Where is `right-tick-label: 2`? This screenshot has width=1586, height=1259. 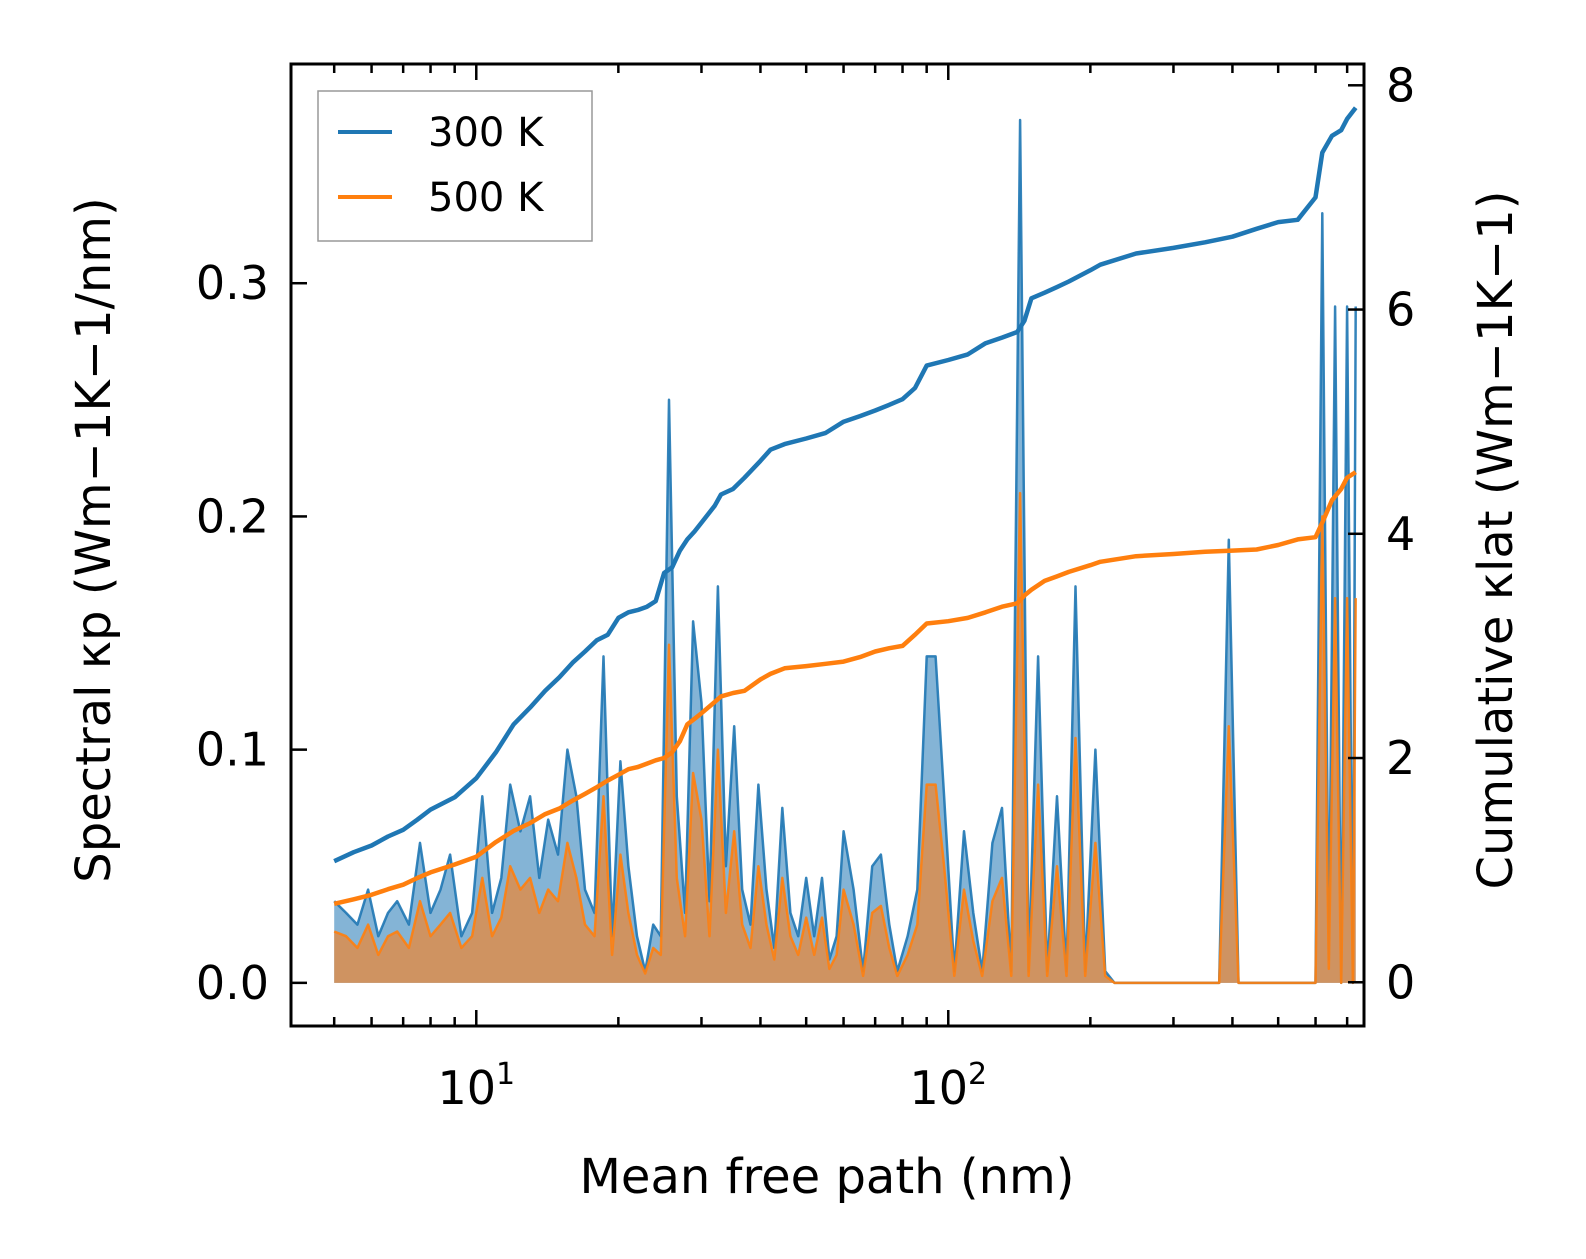 right-tick-label: 2 is located at coordinates (1400, 758).